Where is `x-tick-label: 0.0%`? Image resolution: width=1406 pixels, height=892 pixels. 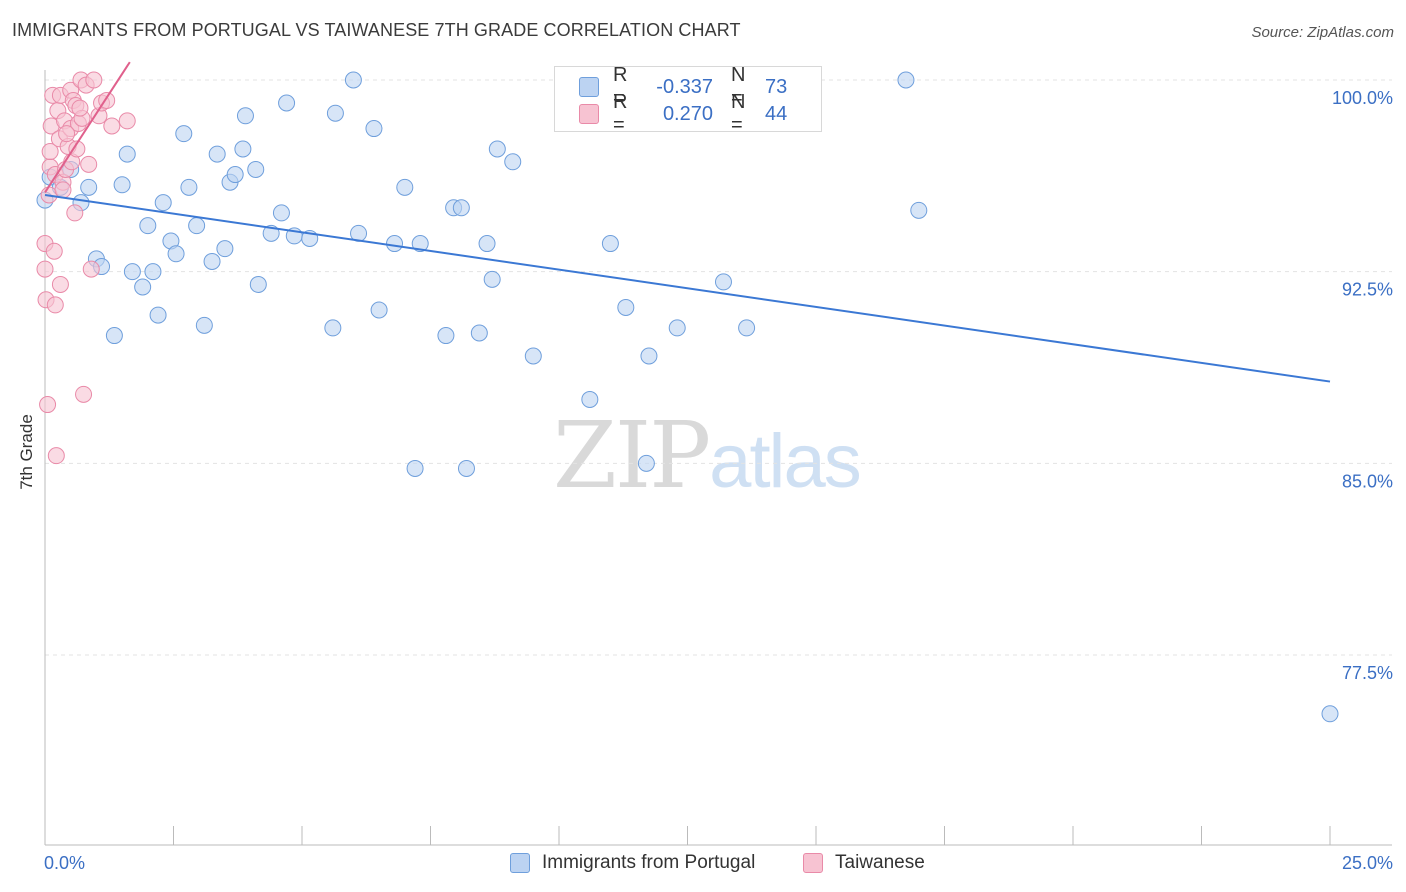 x-tick-label: 0.0% is located at coordinates (64, 863).